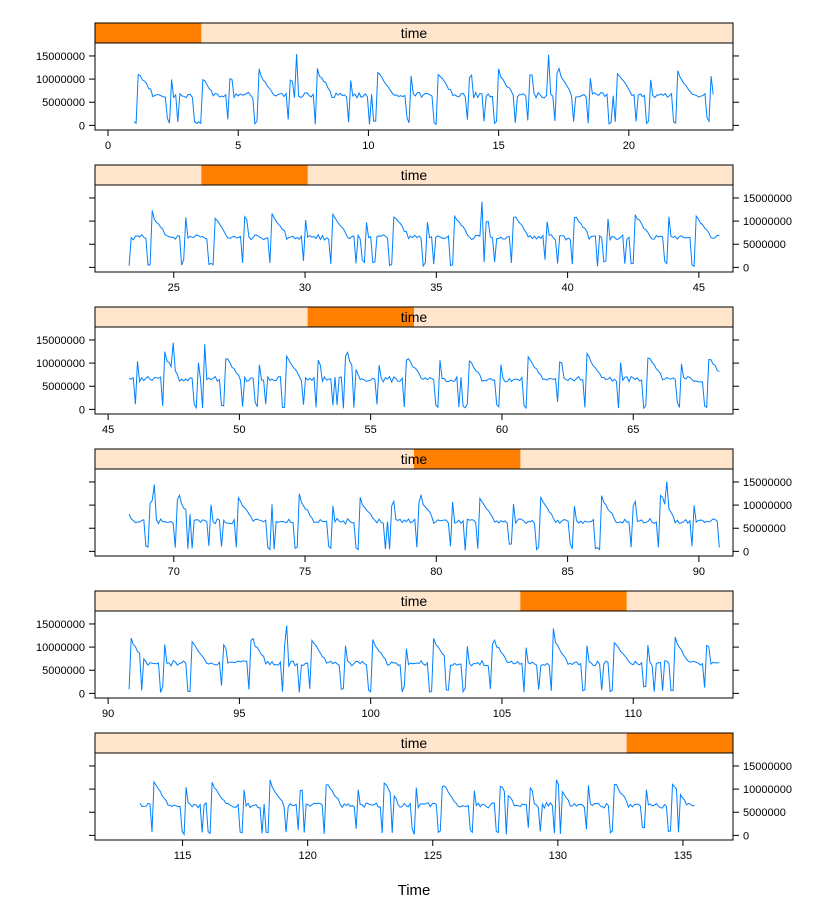 This screenshot has height=912, width=827. What do you see at coordinates (239, 430) in the screenshot?
I see `x-tick-label: 50` at bounding box center [239, 430].